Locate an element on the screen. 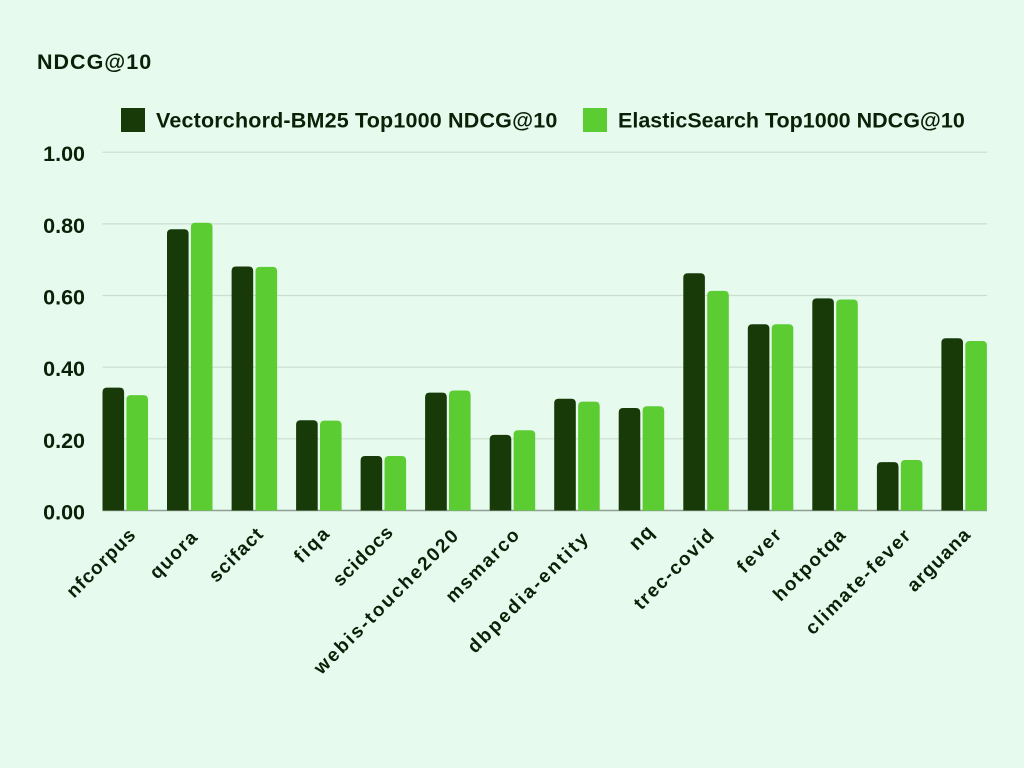 This screenshot has width=1024, height=768. svg-text: NDCG@10 is located at coordinates (94, 62).